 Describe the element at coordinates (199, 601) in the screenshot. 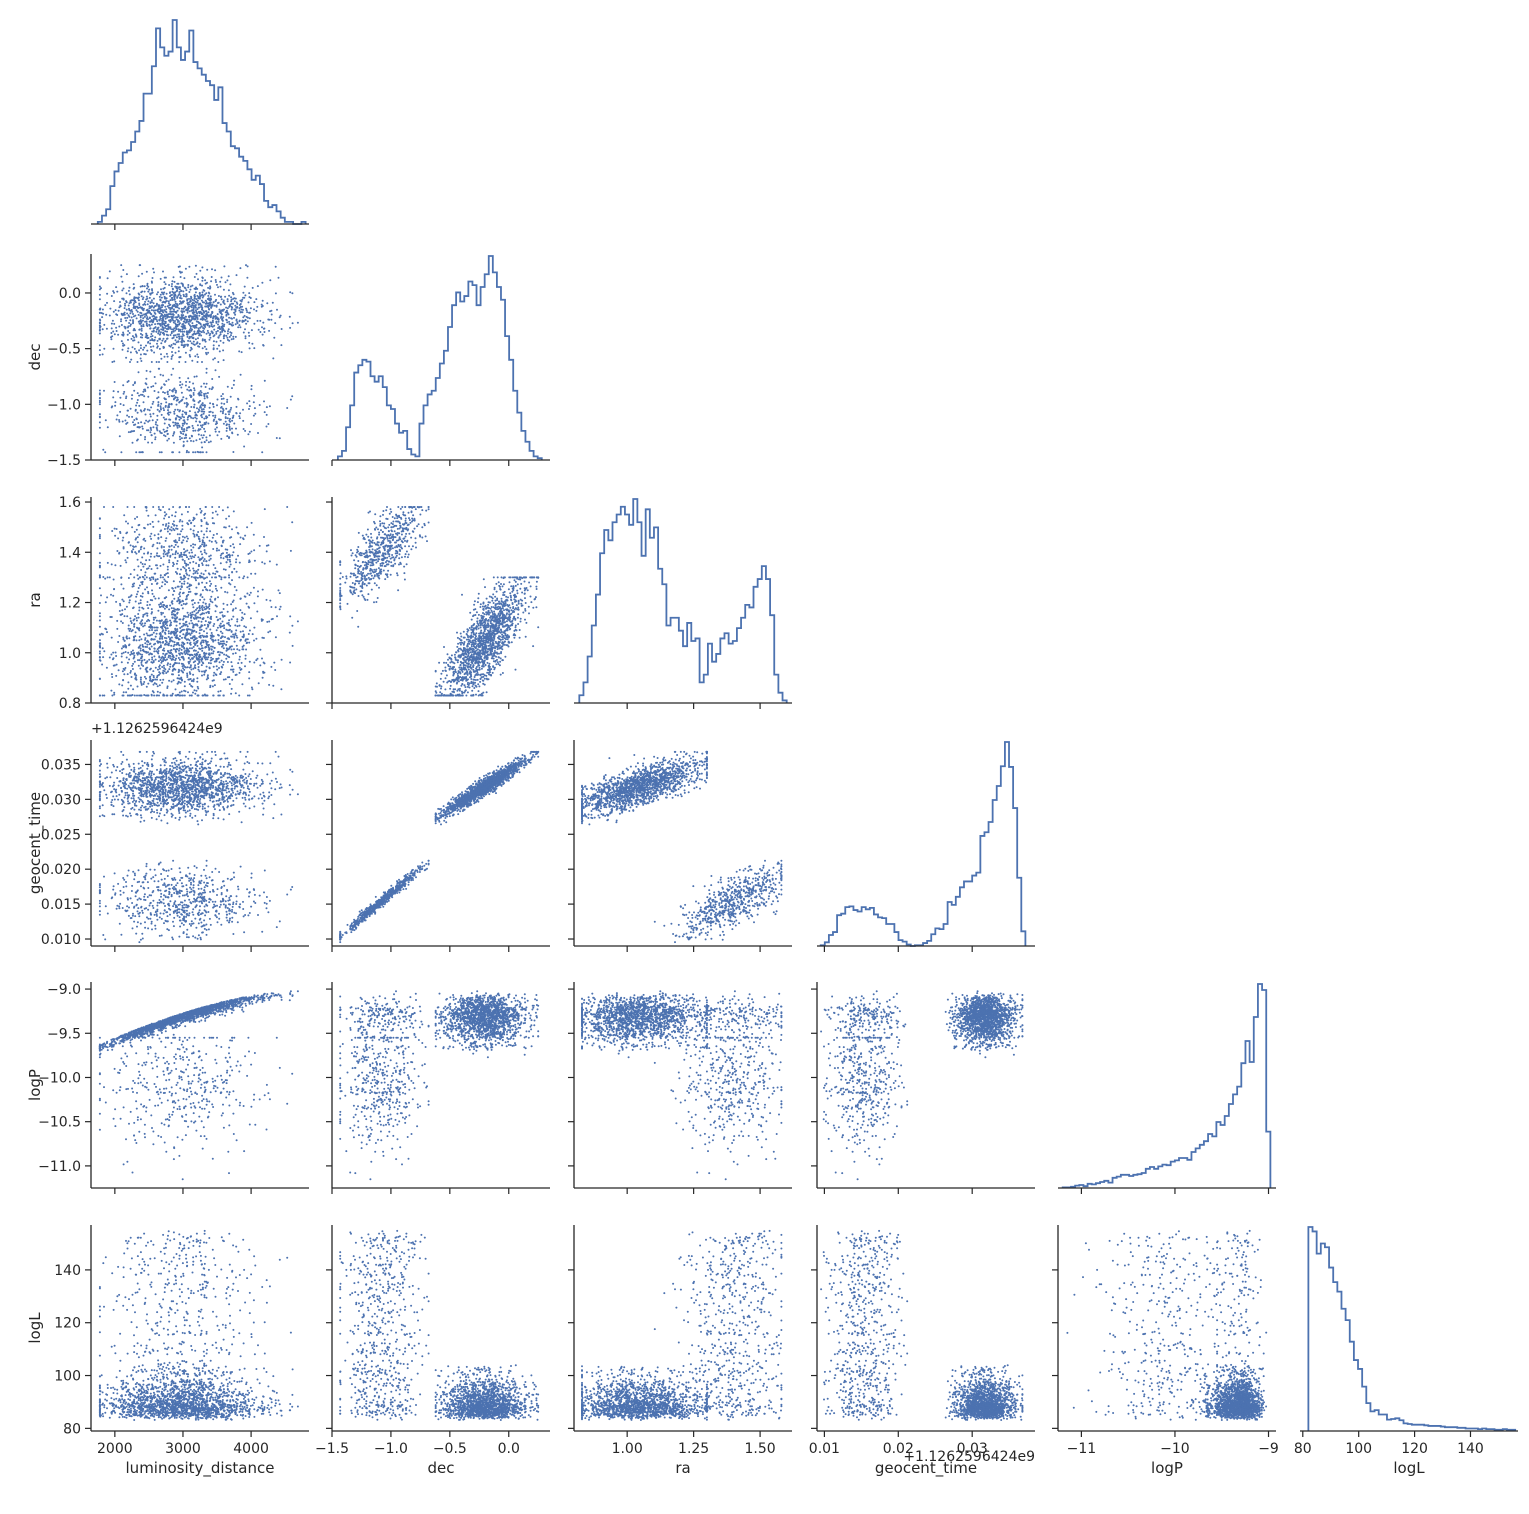

I see `scatter-points-ra-vs-luminosity_distance` at that location.